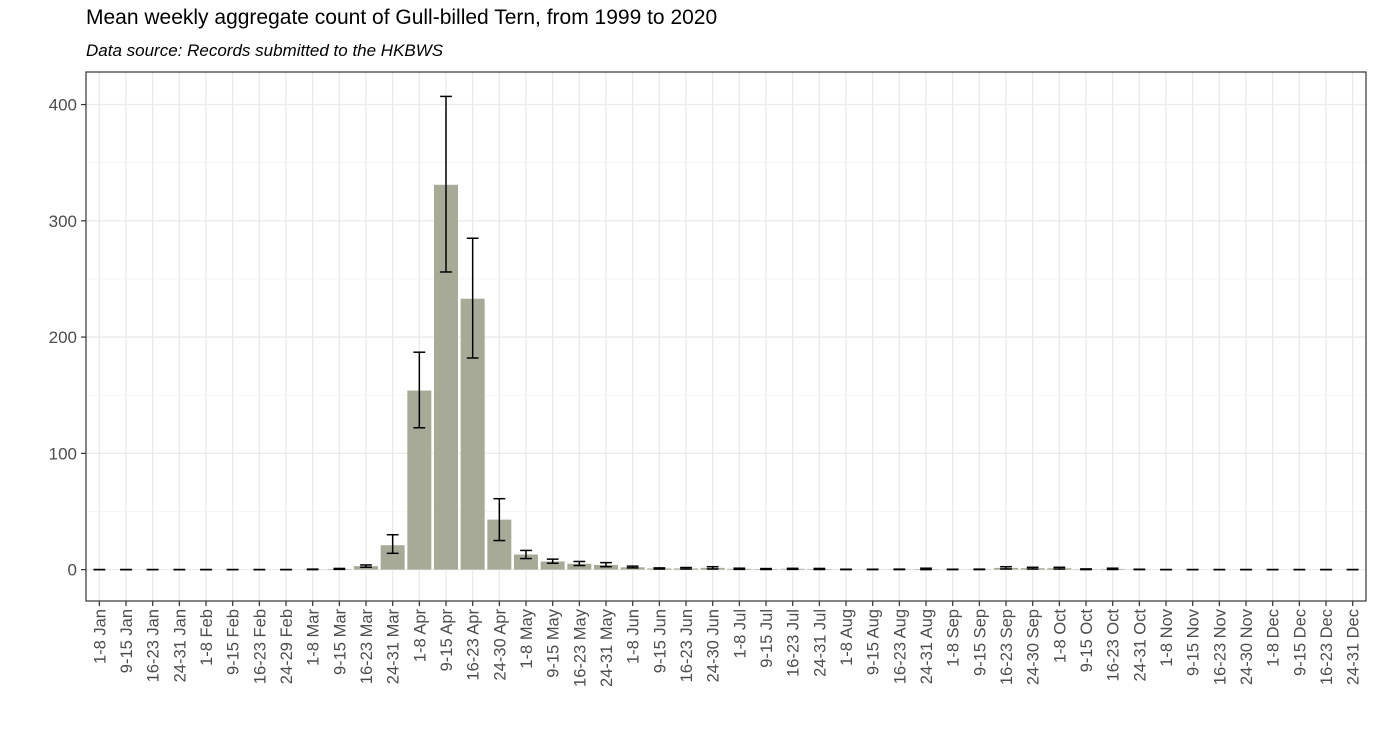 This screenshot has width=1379, height=752. What do you see at coordinates (127, 641) in the screenshot?
I see `x-tick-label: 9-15 Jan` at bounding box center [127, 641].